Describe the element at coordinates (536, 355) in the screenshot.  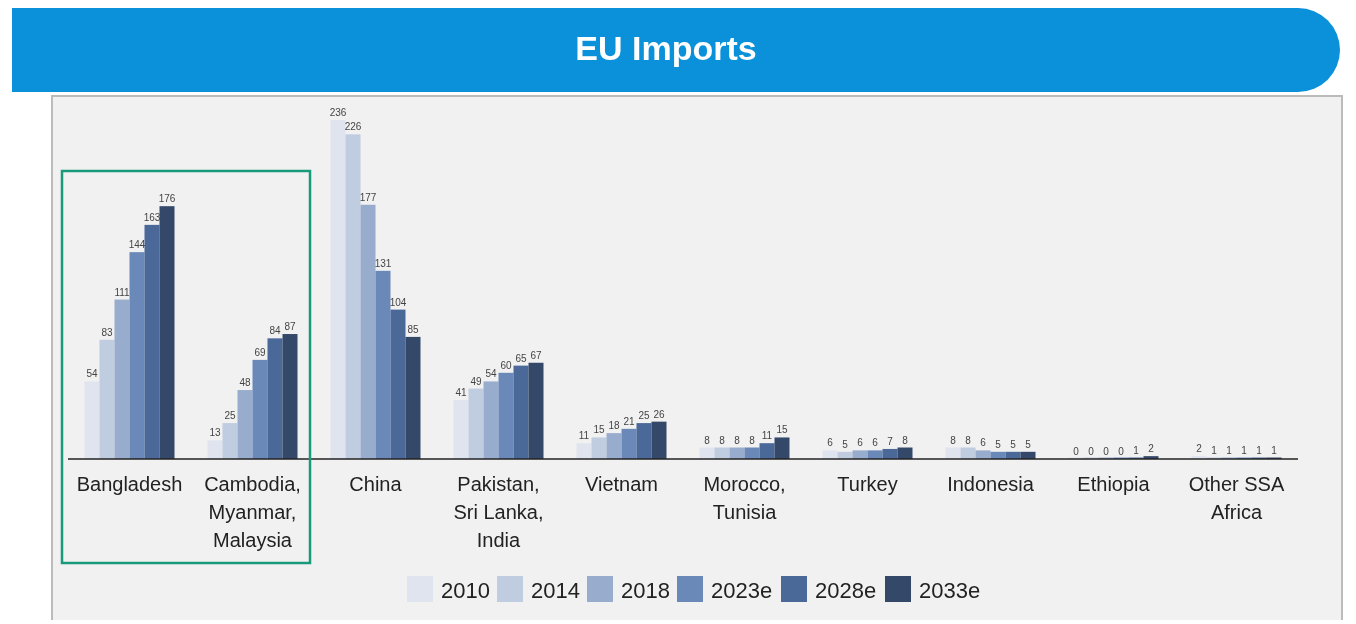
I see `data-label: 67` at that location.